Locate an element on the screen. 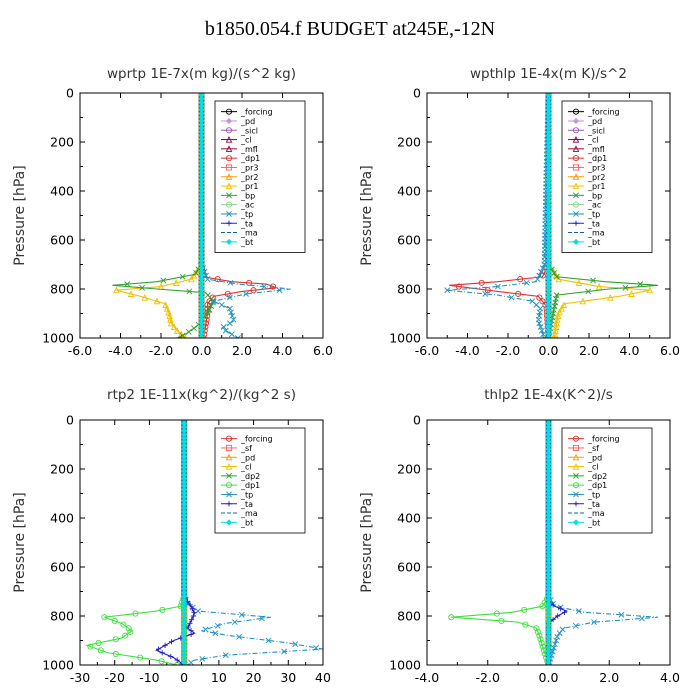 The width and height of the screenshot is (700, 700). legend-label: _pr1 is located at coordinates (596, 186).